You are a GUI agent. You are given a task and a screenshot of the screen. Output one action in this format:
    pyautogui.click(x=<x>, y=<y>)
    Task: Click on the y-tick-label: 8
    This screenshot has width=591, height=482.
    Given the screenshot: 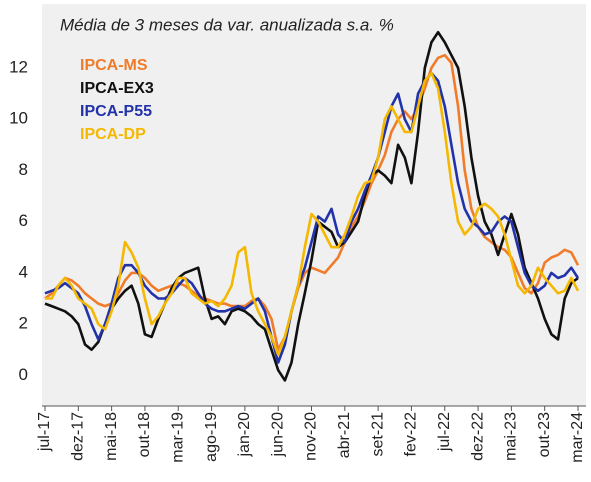 What is the action you would take?
    pyautogui.click(x=23, y=169)
    